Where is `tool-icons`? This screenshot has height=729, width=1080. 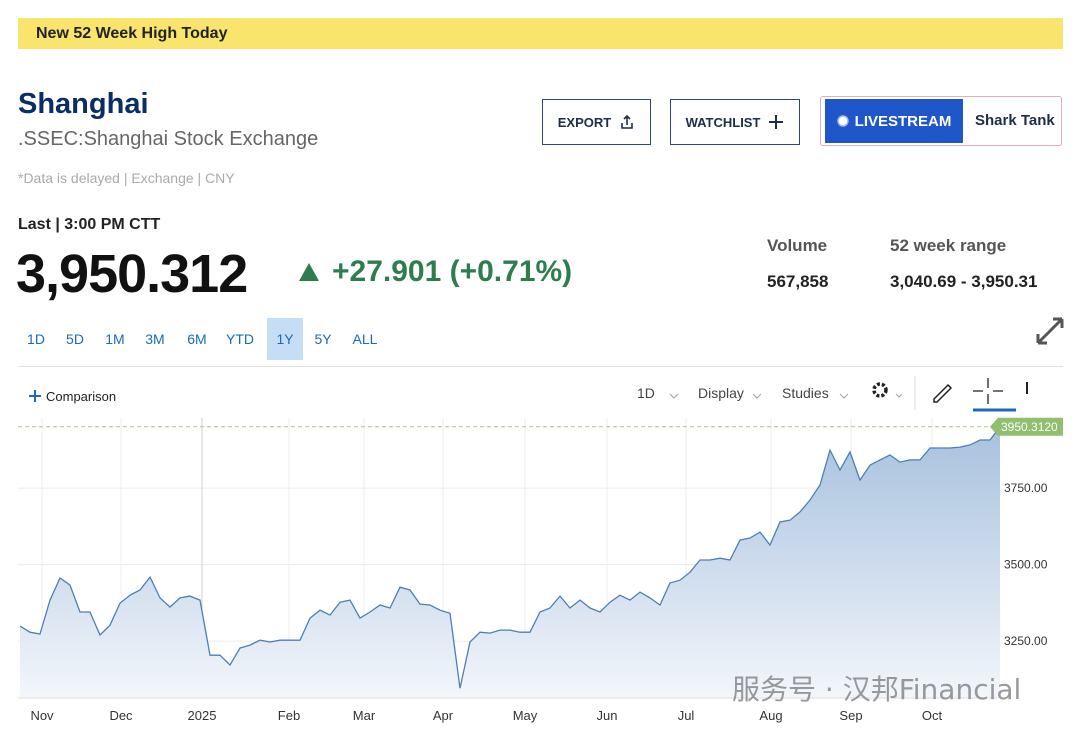 tool-icons is located at coordinates (948, 394).